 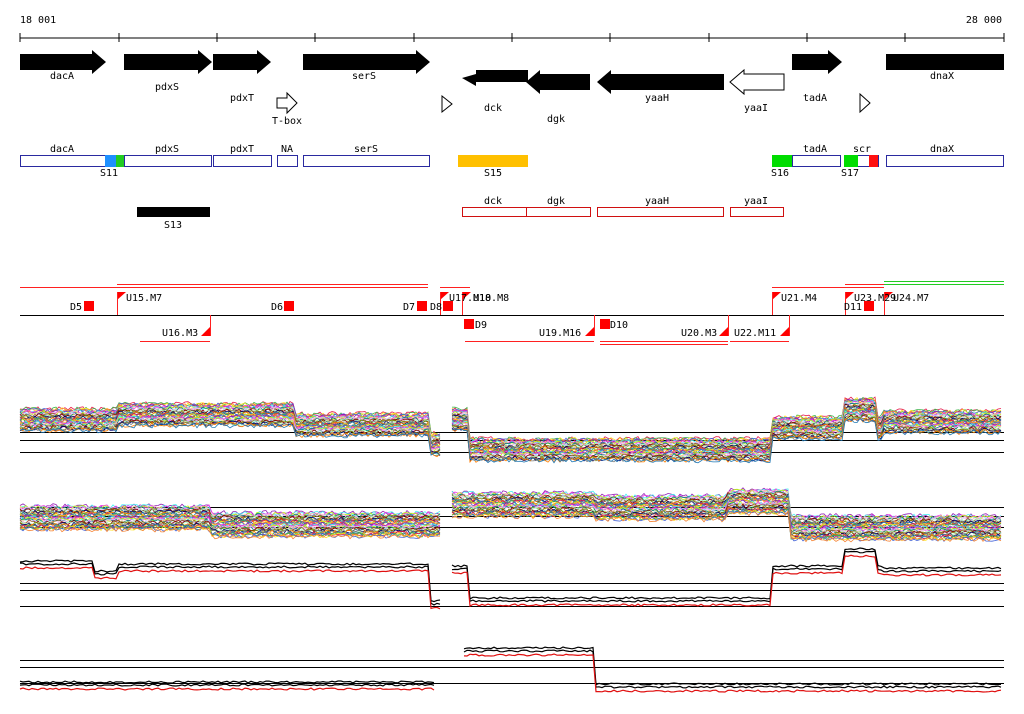 What do you see at coordinates (853, 307) in the screenshot?
I see `downshift-label: D11` at bounding box center [853, 307].